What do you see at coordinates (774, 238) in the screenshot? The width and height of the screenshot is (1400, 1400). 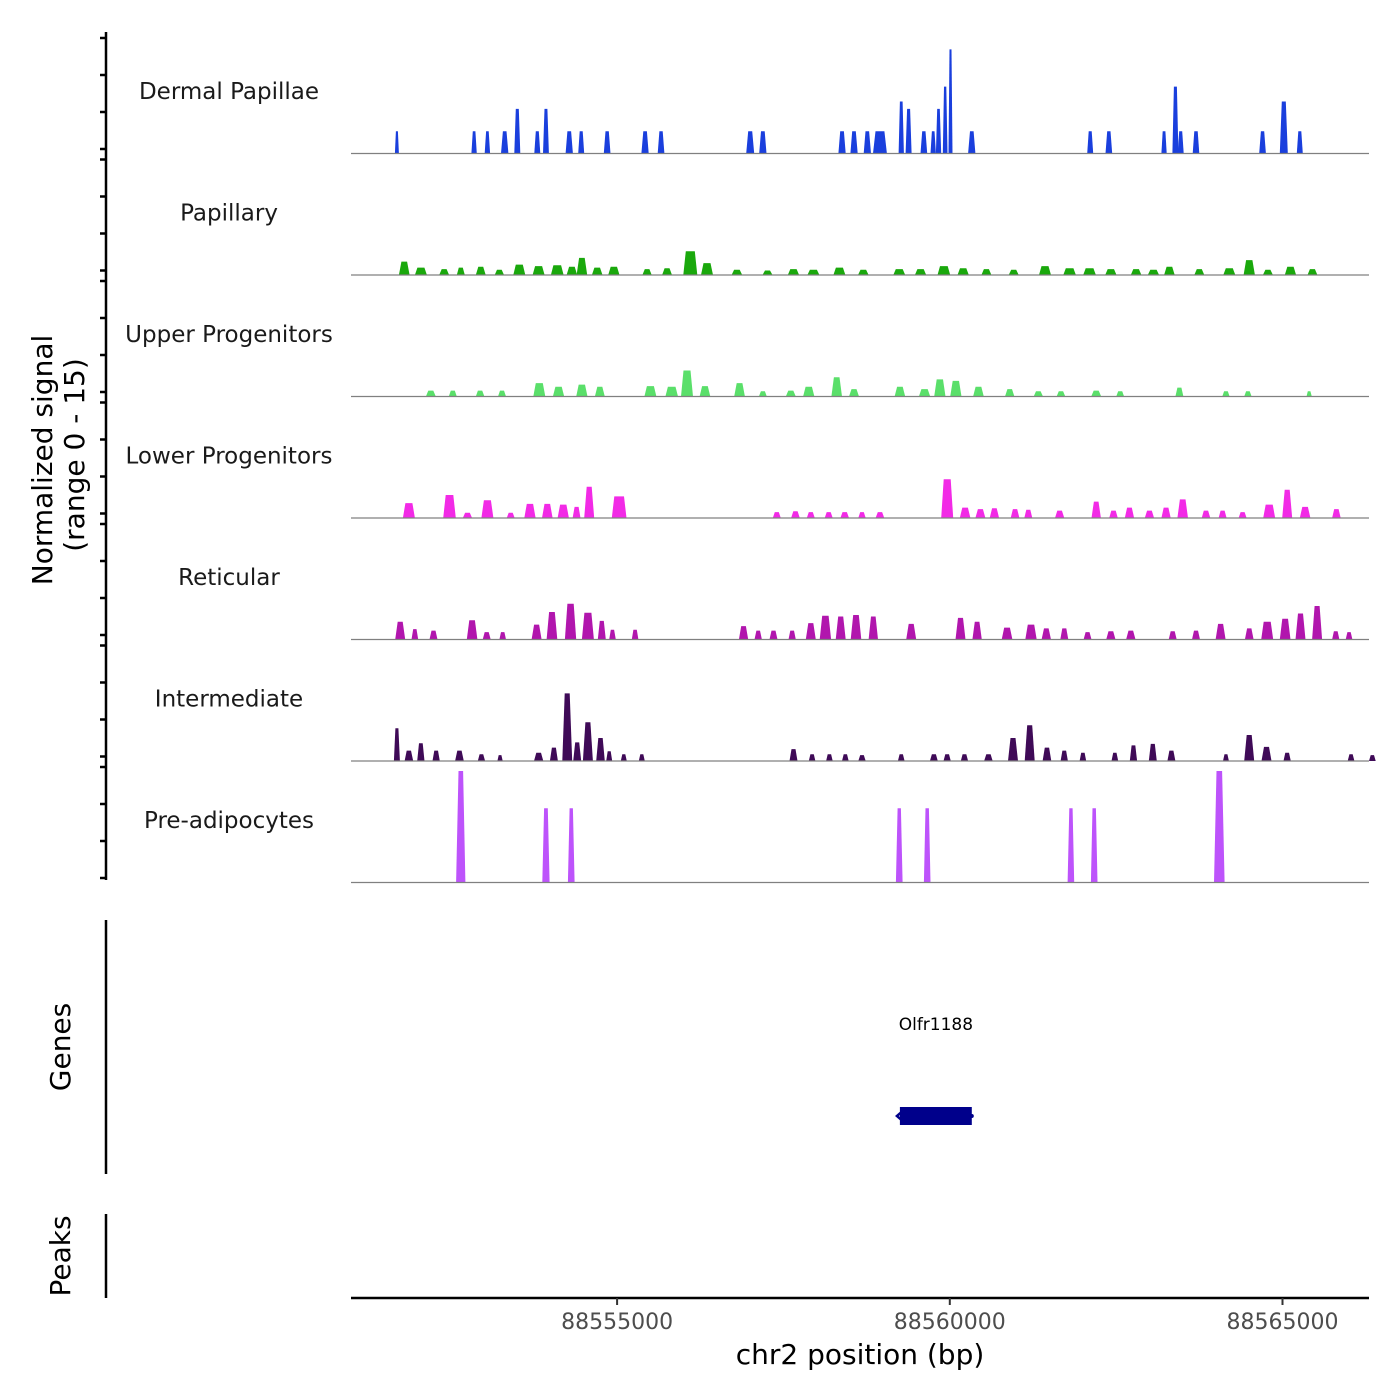 I see `track: Papillary` at bounding box center [774, 238].